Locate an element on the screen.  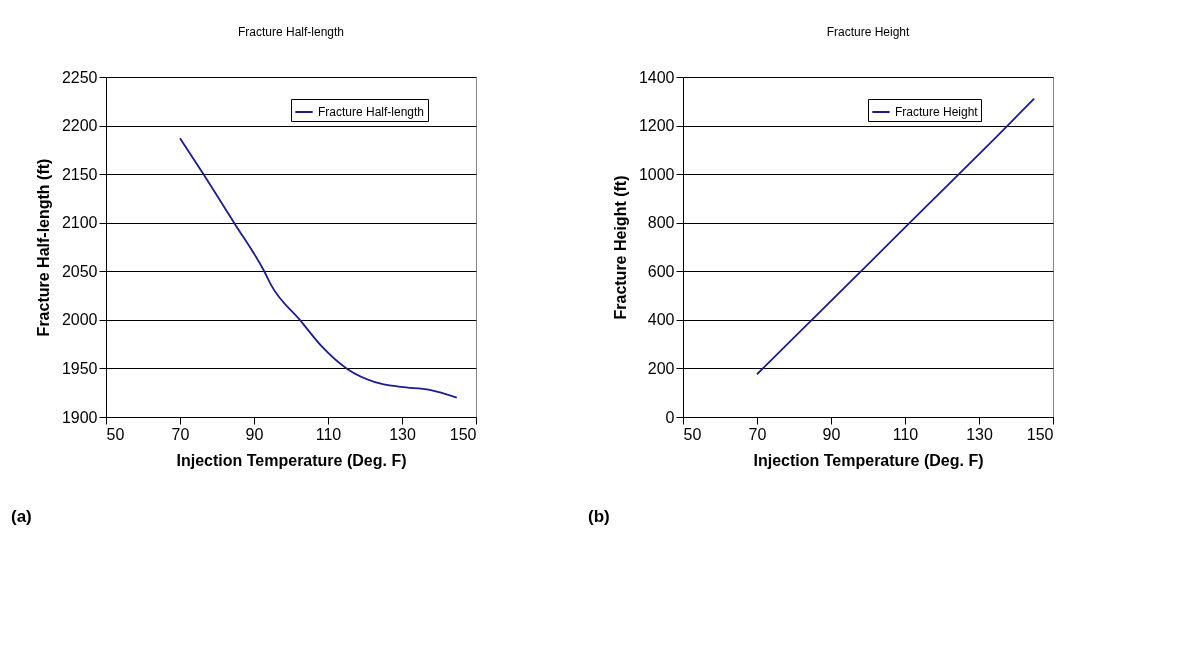
y-axis-title: Fracture Height (ft) is located at coordinates (620, 247).